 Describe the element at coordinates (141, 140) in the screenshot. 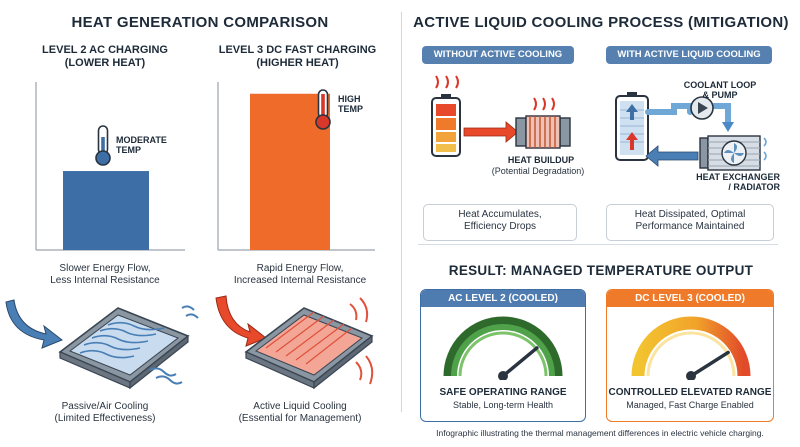

I see `ac-temp-line1: MODERATE` at that location.